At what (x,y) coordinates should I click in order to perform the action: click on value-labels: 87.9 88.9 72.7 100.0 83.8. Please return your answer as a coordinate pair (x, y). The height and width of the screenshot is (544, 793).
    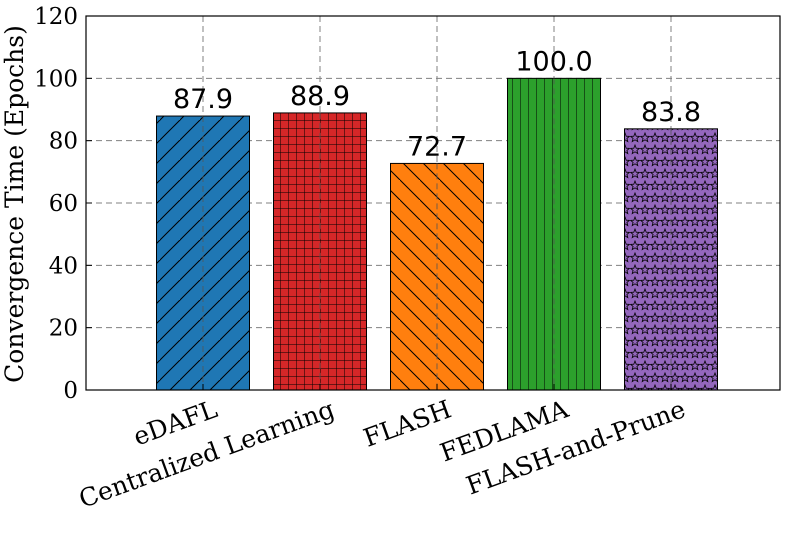
    Looking at the image, I should click on (437, 104).